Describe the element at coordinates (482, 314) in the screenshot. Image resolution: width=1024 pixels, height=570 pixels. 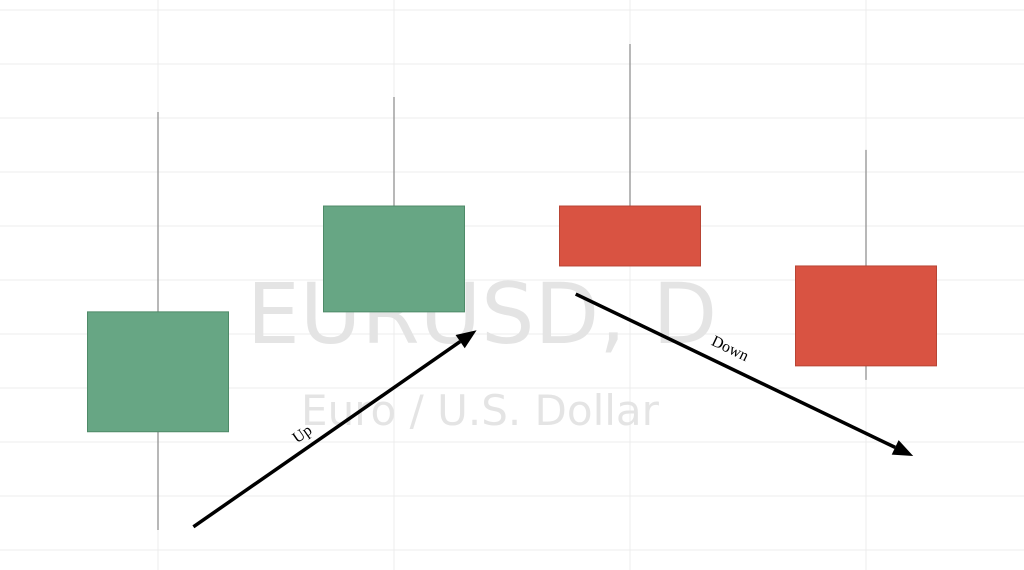
I see `watermark-symbol: EURUSD, D` at that location.